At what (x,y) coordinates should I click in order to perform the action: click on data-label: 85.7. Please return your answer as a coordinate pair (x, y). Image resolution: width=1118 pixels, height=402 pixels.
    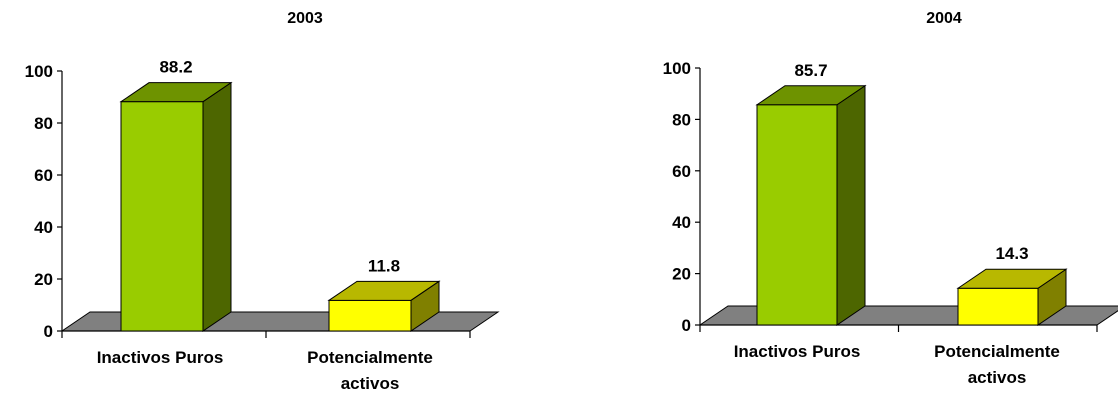
    Looking at the image, I should click on (810, 70).